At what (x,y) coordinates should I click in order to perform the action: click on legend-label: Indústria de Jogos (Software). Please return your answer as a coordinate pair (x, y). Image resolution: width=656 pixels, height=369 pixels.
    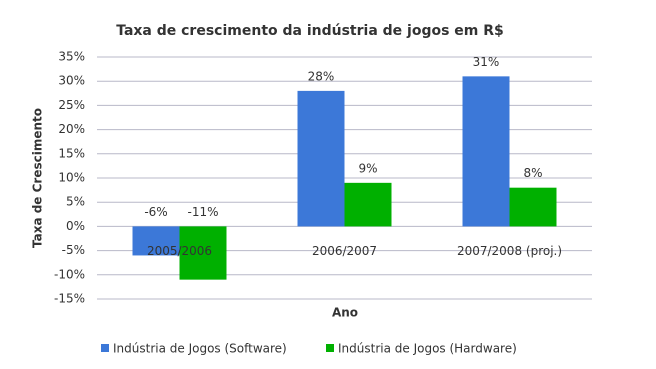
    Looking at the image, I should click on (200, 349).